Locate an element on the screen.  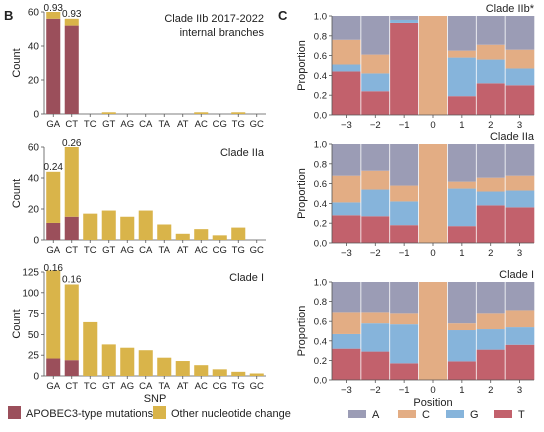
proportion-chart-2-title: Clade IIa is located at coordinates (512, 137).